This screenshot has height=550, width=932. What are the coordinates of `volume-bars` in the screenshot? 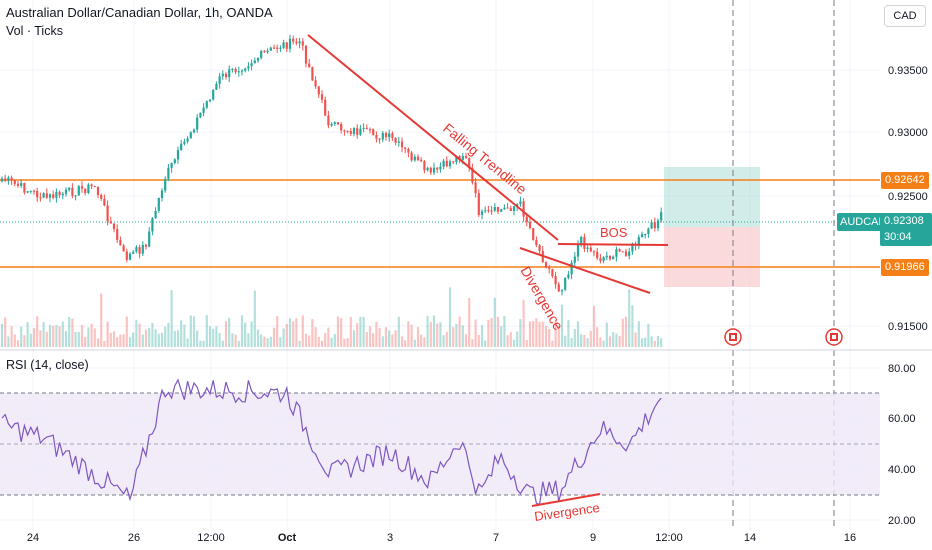 It's located at (331, 317).